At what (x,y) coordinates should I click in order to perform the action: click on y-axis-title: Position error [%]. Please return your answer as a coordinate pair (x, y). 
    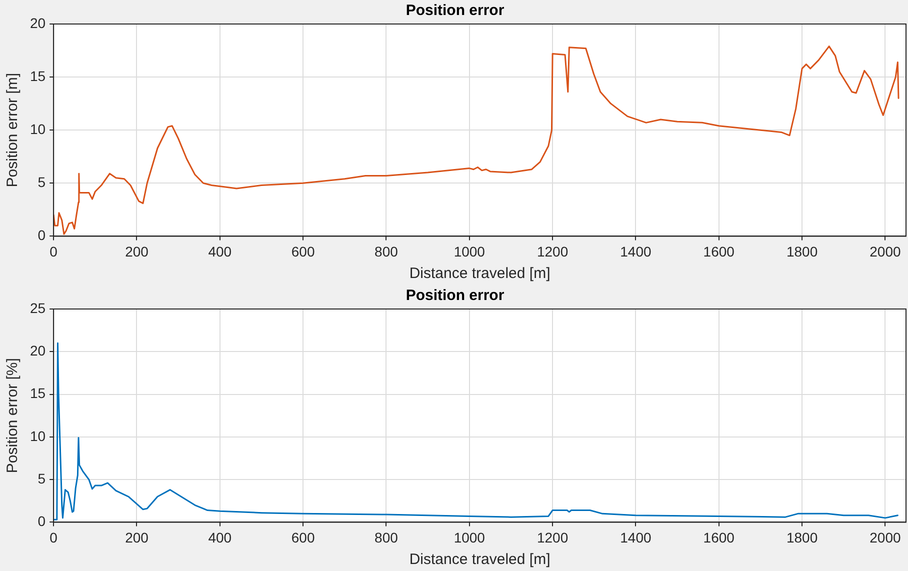
    Looking at the image, I should click on (13, 416).